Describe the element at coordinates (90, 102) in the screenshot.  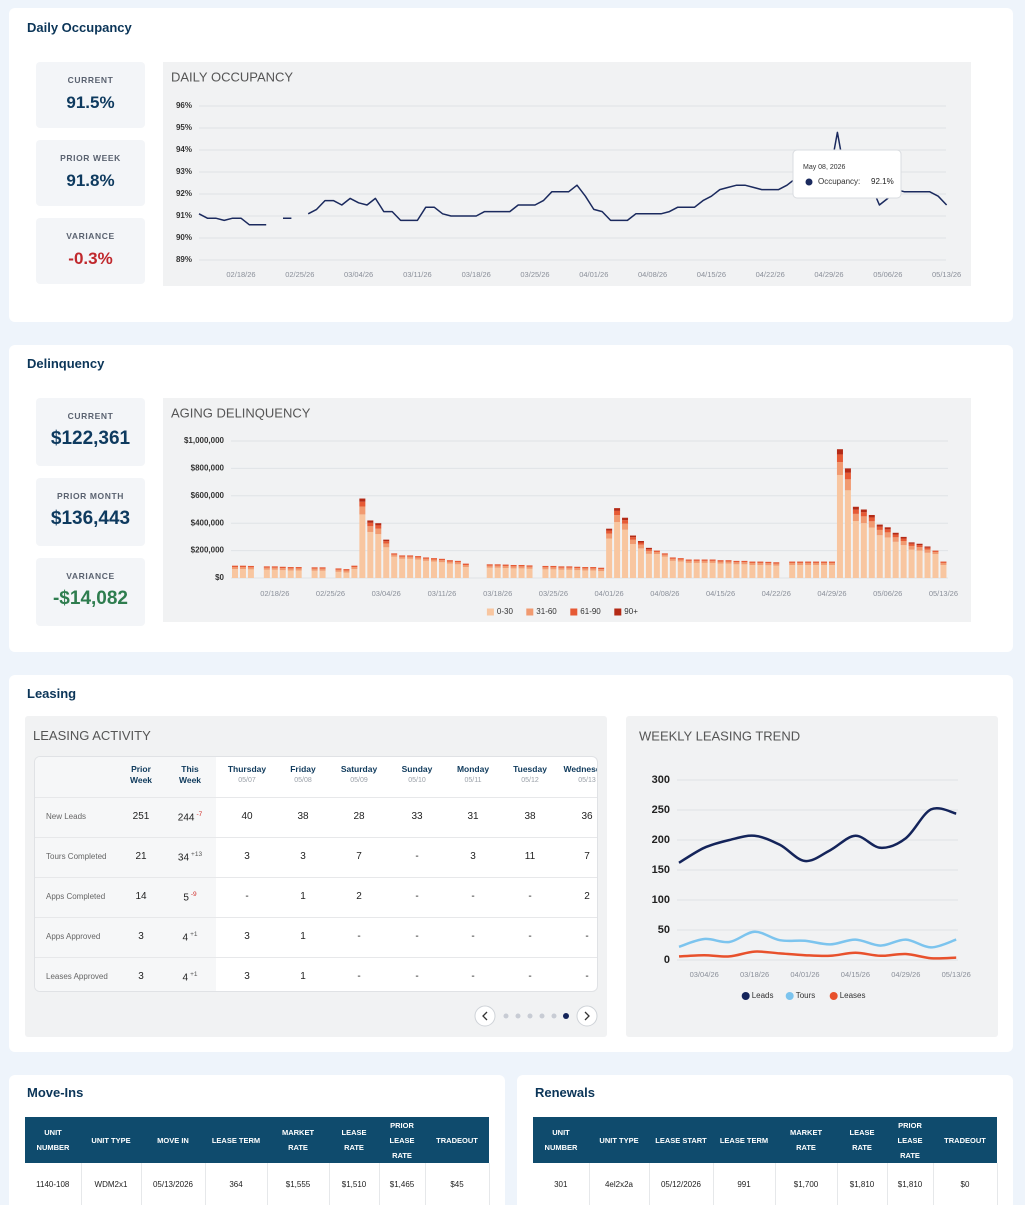
I see `stat-value: 91.5%` at that location.